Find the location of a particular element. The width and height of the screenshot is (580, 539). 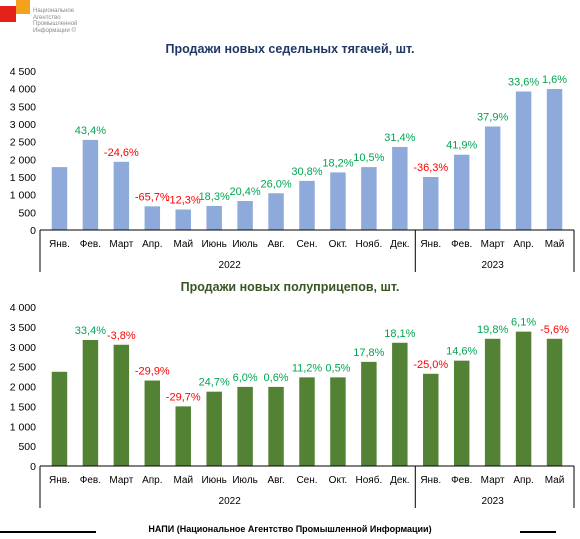

data-label: 20,4% is located at coordinates (245, 192).